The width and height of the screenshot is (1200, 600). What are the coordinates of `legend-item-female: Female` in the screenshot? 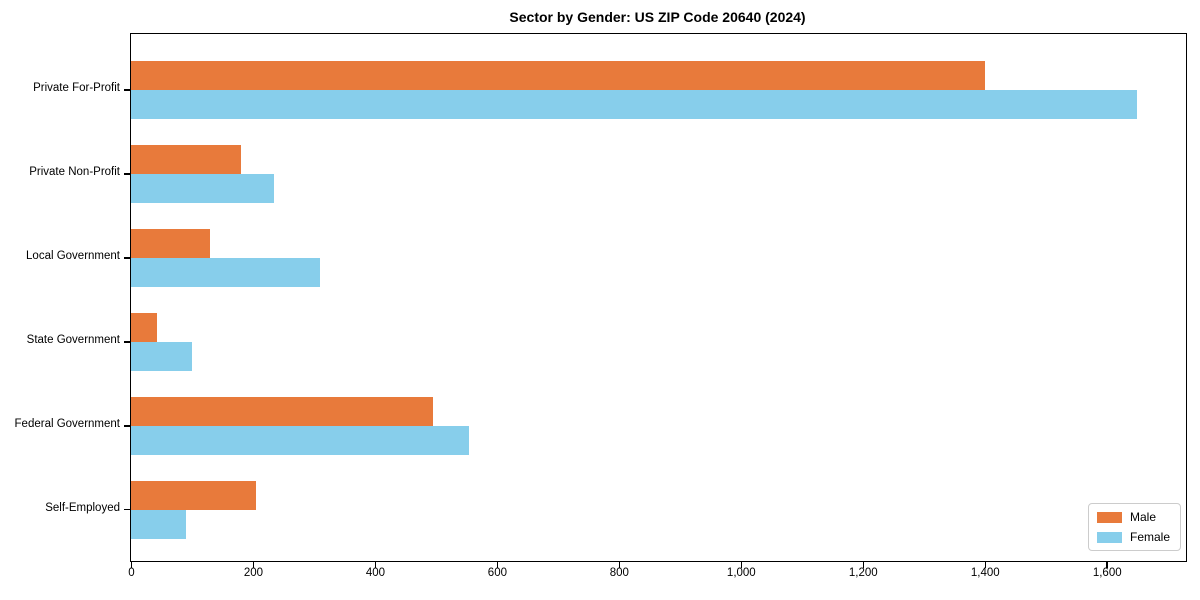 It's located at (1133, 537).